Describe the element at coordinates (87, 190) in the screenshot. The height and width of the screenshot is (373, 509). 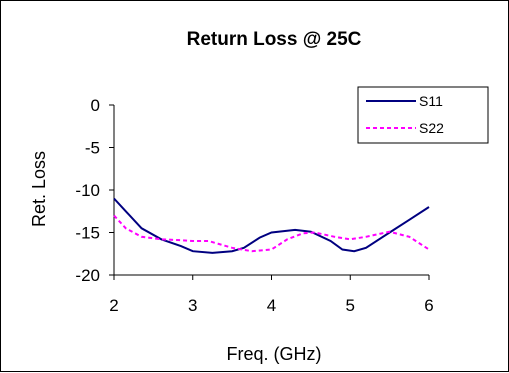
I see `y-tick-label: -10` at that location.